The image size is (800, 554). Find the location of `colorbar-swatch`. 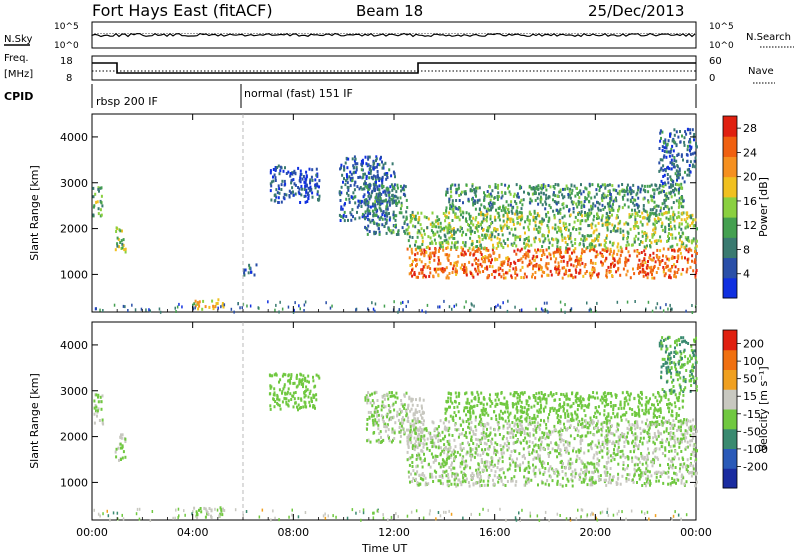

colorbar-swatch is located at coordinates (730, 146).